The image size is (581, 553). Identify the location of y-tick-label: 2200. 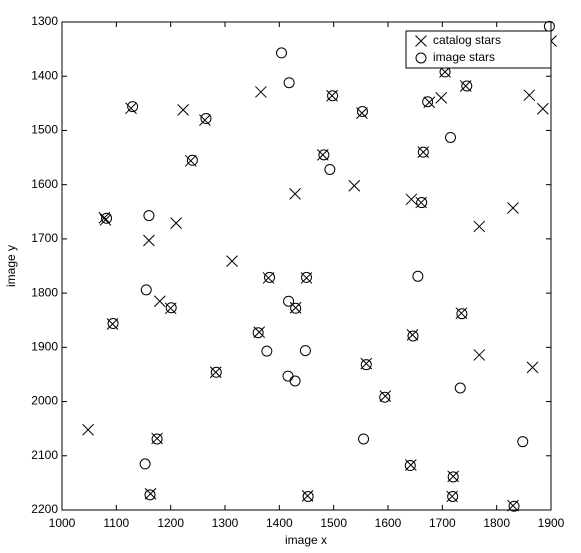
(44, 509).